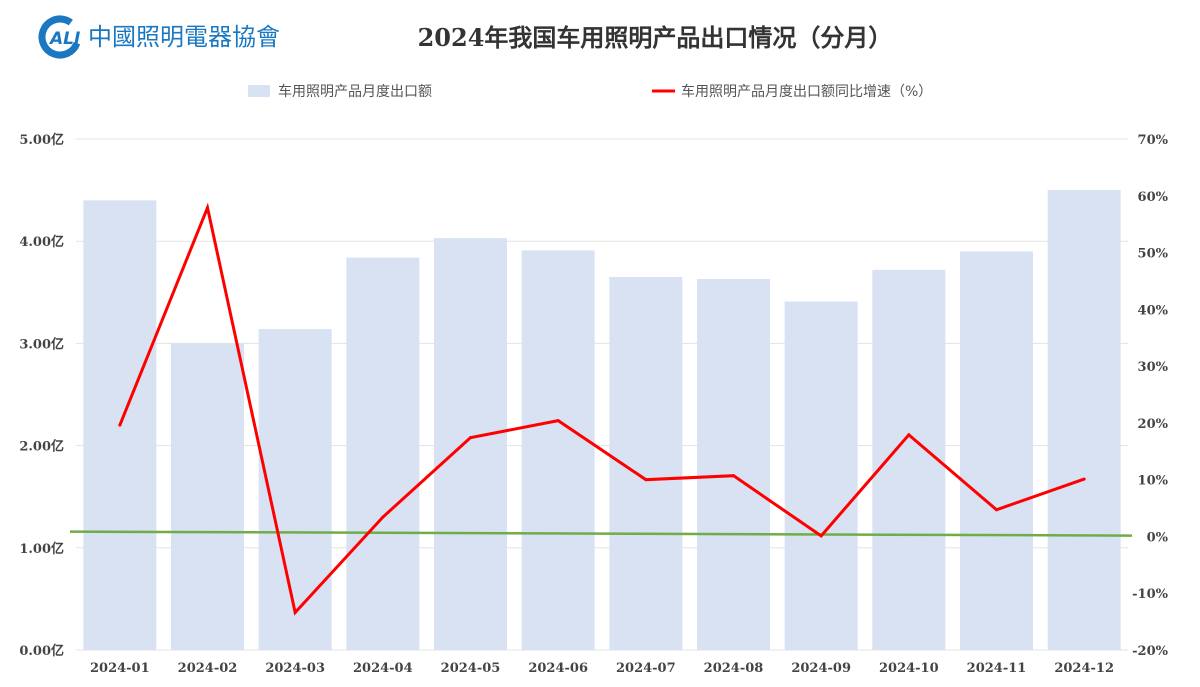  What do you see at coordinates (184, 37) in the screenshot?
I see `logo-text: 中國照明電器協會` at bounding box center [184, 37].